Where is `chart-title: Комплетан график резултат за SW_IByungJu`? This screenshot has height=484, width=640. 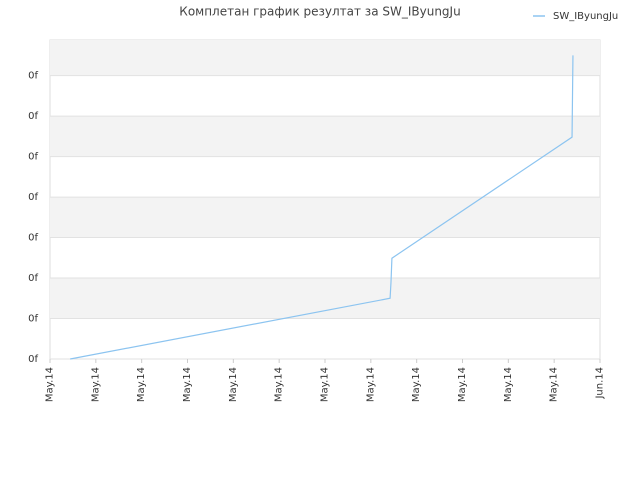
chart-title: Комплетан график резултат за SW_IByungJu is located at coordinates (319, 12).